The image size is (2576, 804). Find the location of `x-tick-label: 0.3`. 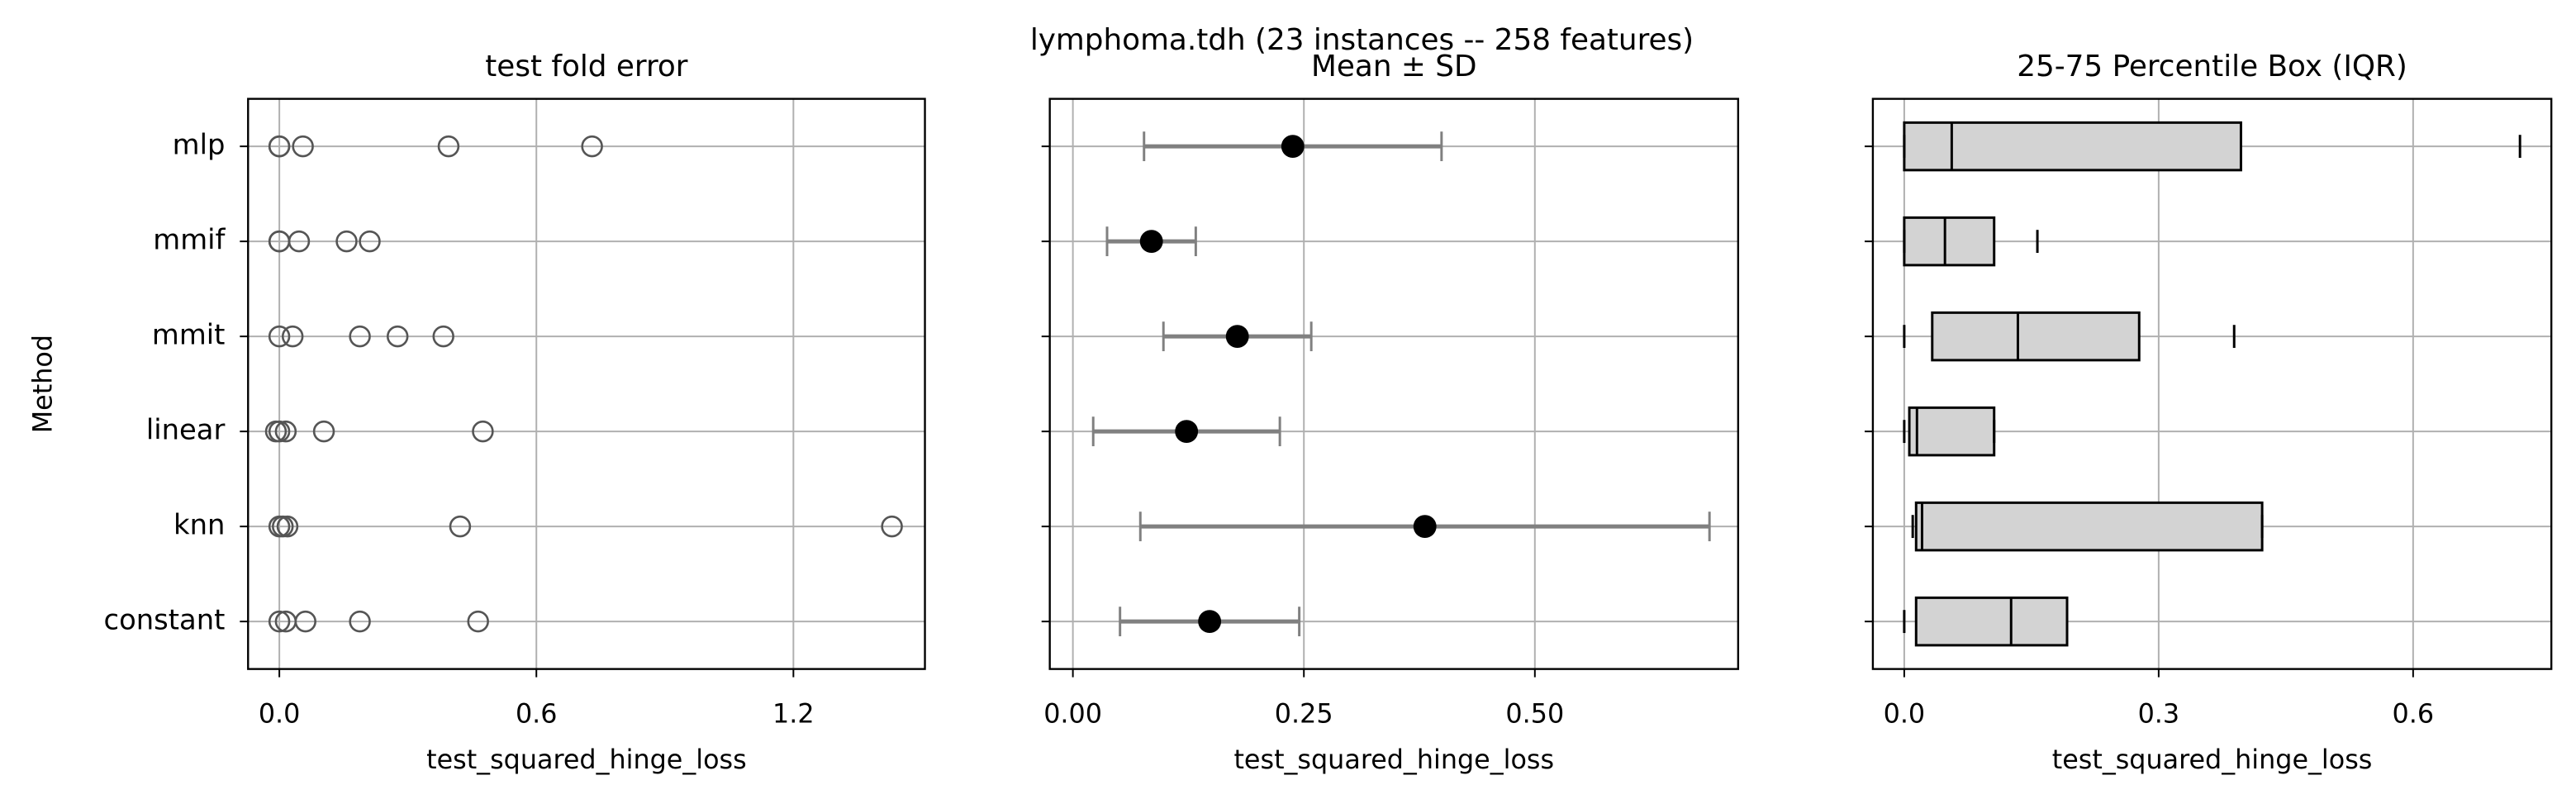

x-tick-label: 0.3 is located at coordinates (2159, 713).